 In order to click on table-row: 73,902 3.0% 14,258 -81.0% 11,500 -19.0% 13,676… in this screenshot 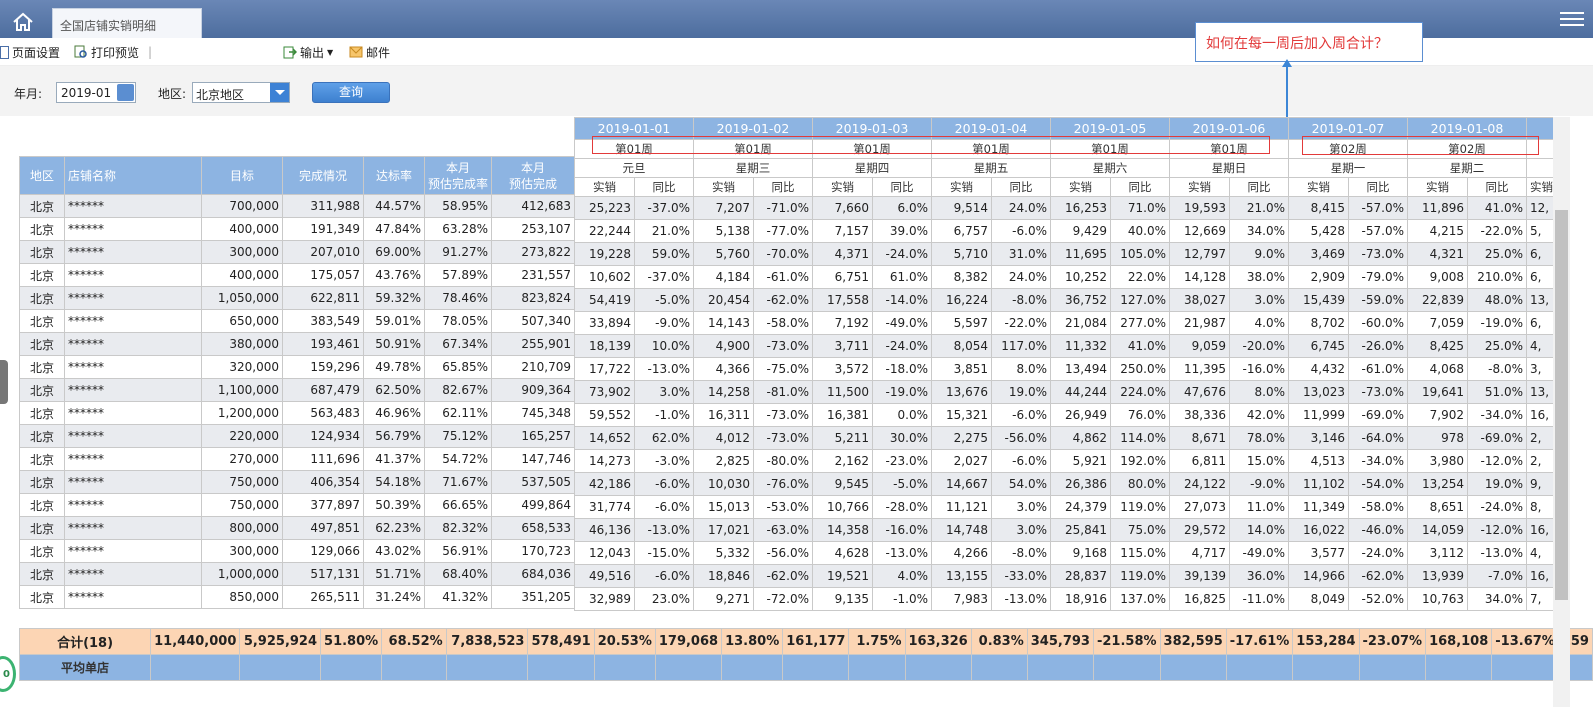, I will do `click(1065, 392)`.